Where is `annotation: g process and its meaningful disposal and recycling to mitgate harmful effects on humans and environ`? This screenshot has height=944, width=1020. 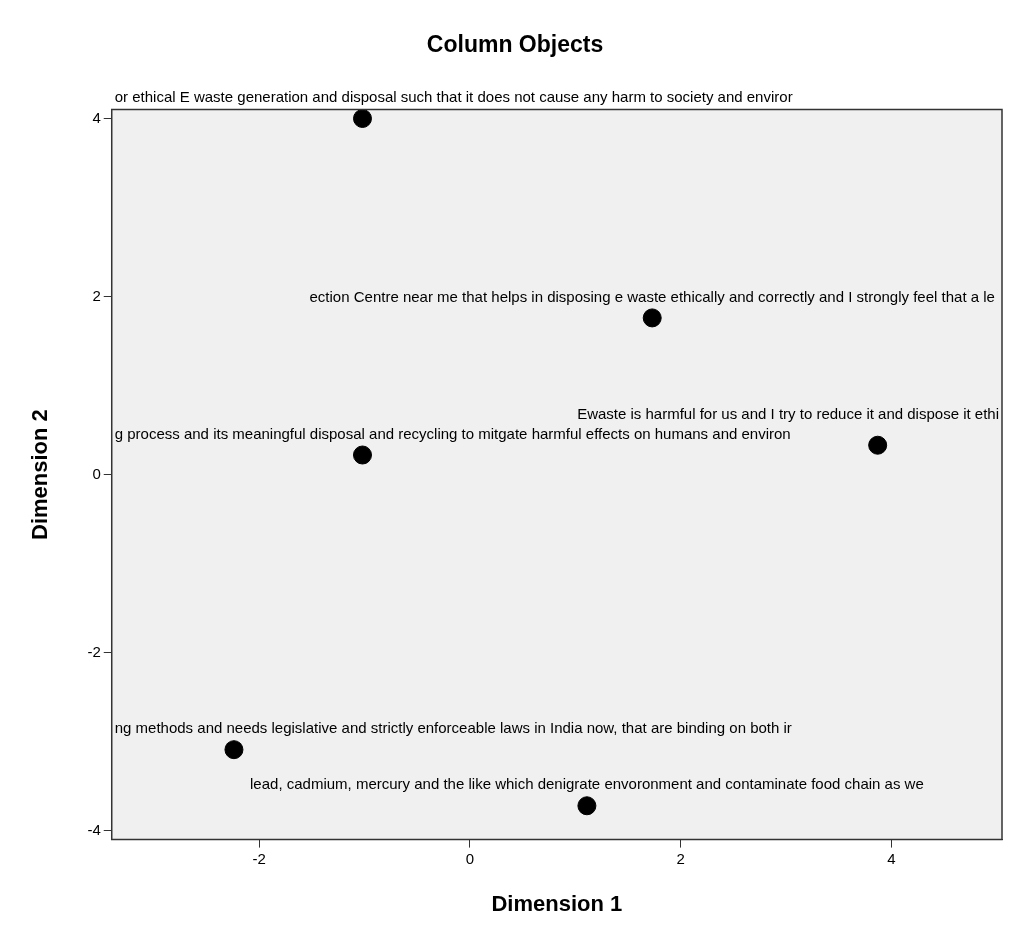
annotation: g process and its meaningful disposal and recycling to mitgate harmful effects on humans and environ is located at coordinates (452, 433).